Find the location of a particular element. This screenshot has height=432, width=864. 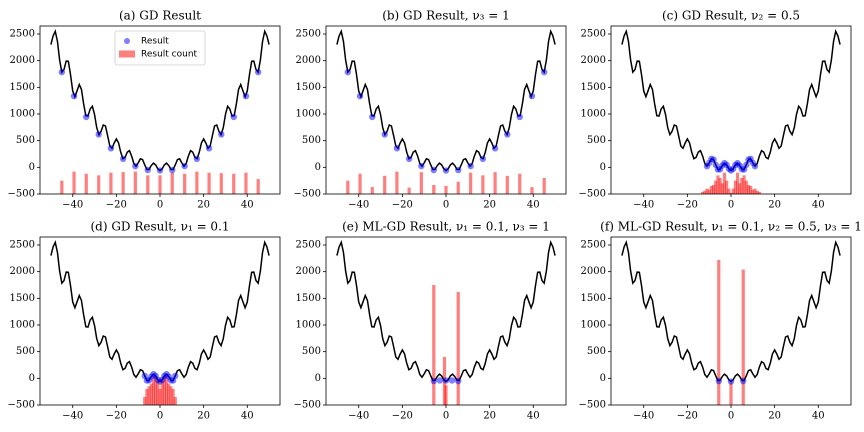

legend-label: Result count is located at coordinates (169, 55).